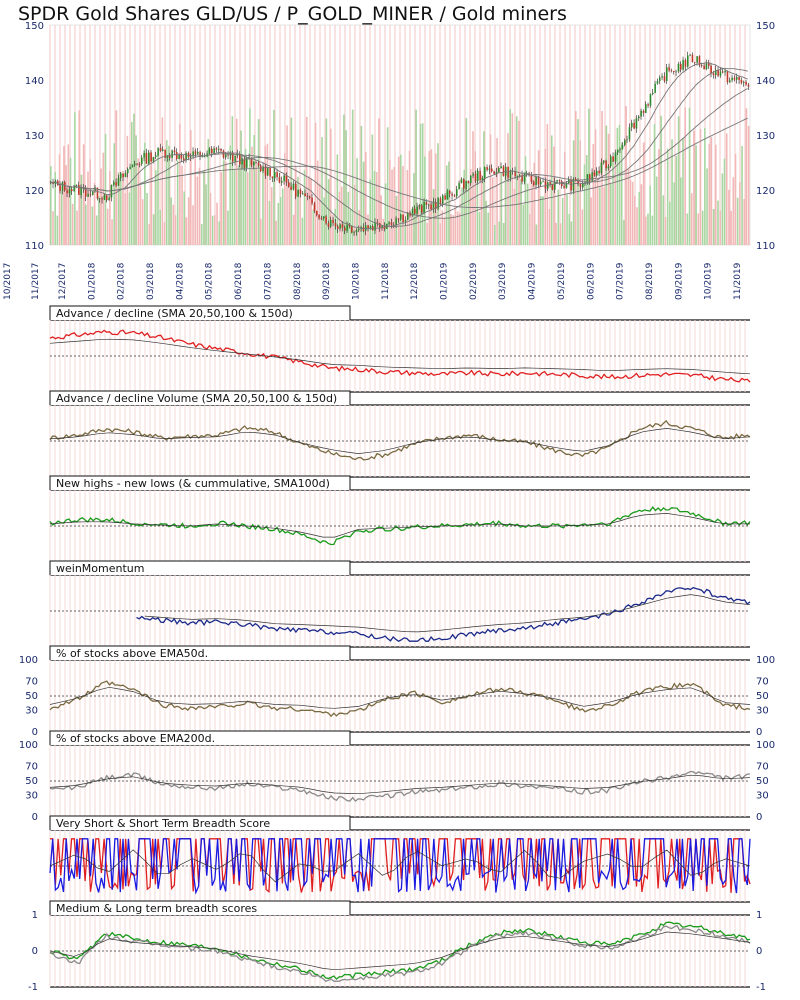  I want to click on panel-tick-left: 50, so click(31, 781).